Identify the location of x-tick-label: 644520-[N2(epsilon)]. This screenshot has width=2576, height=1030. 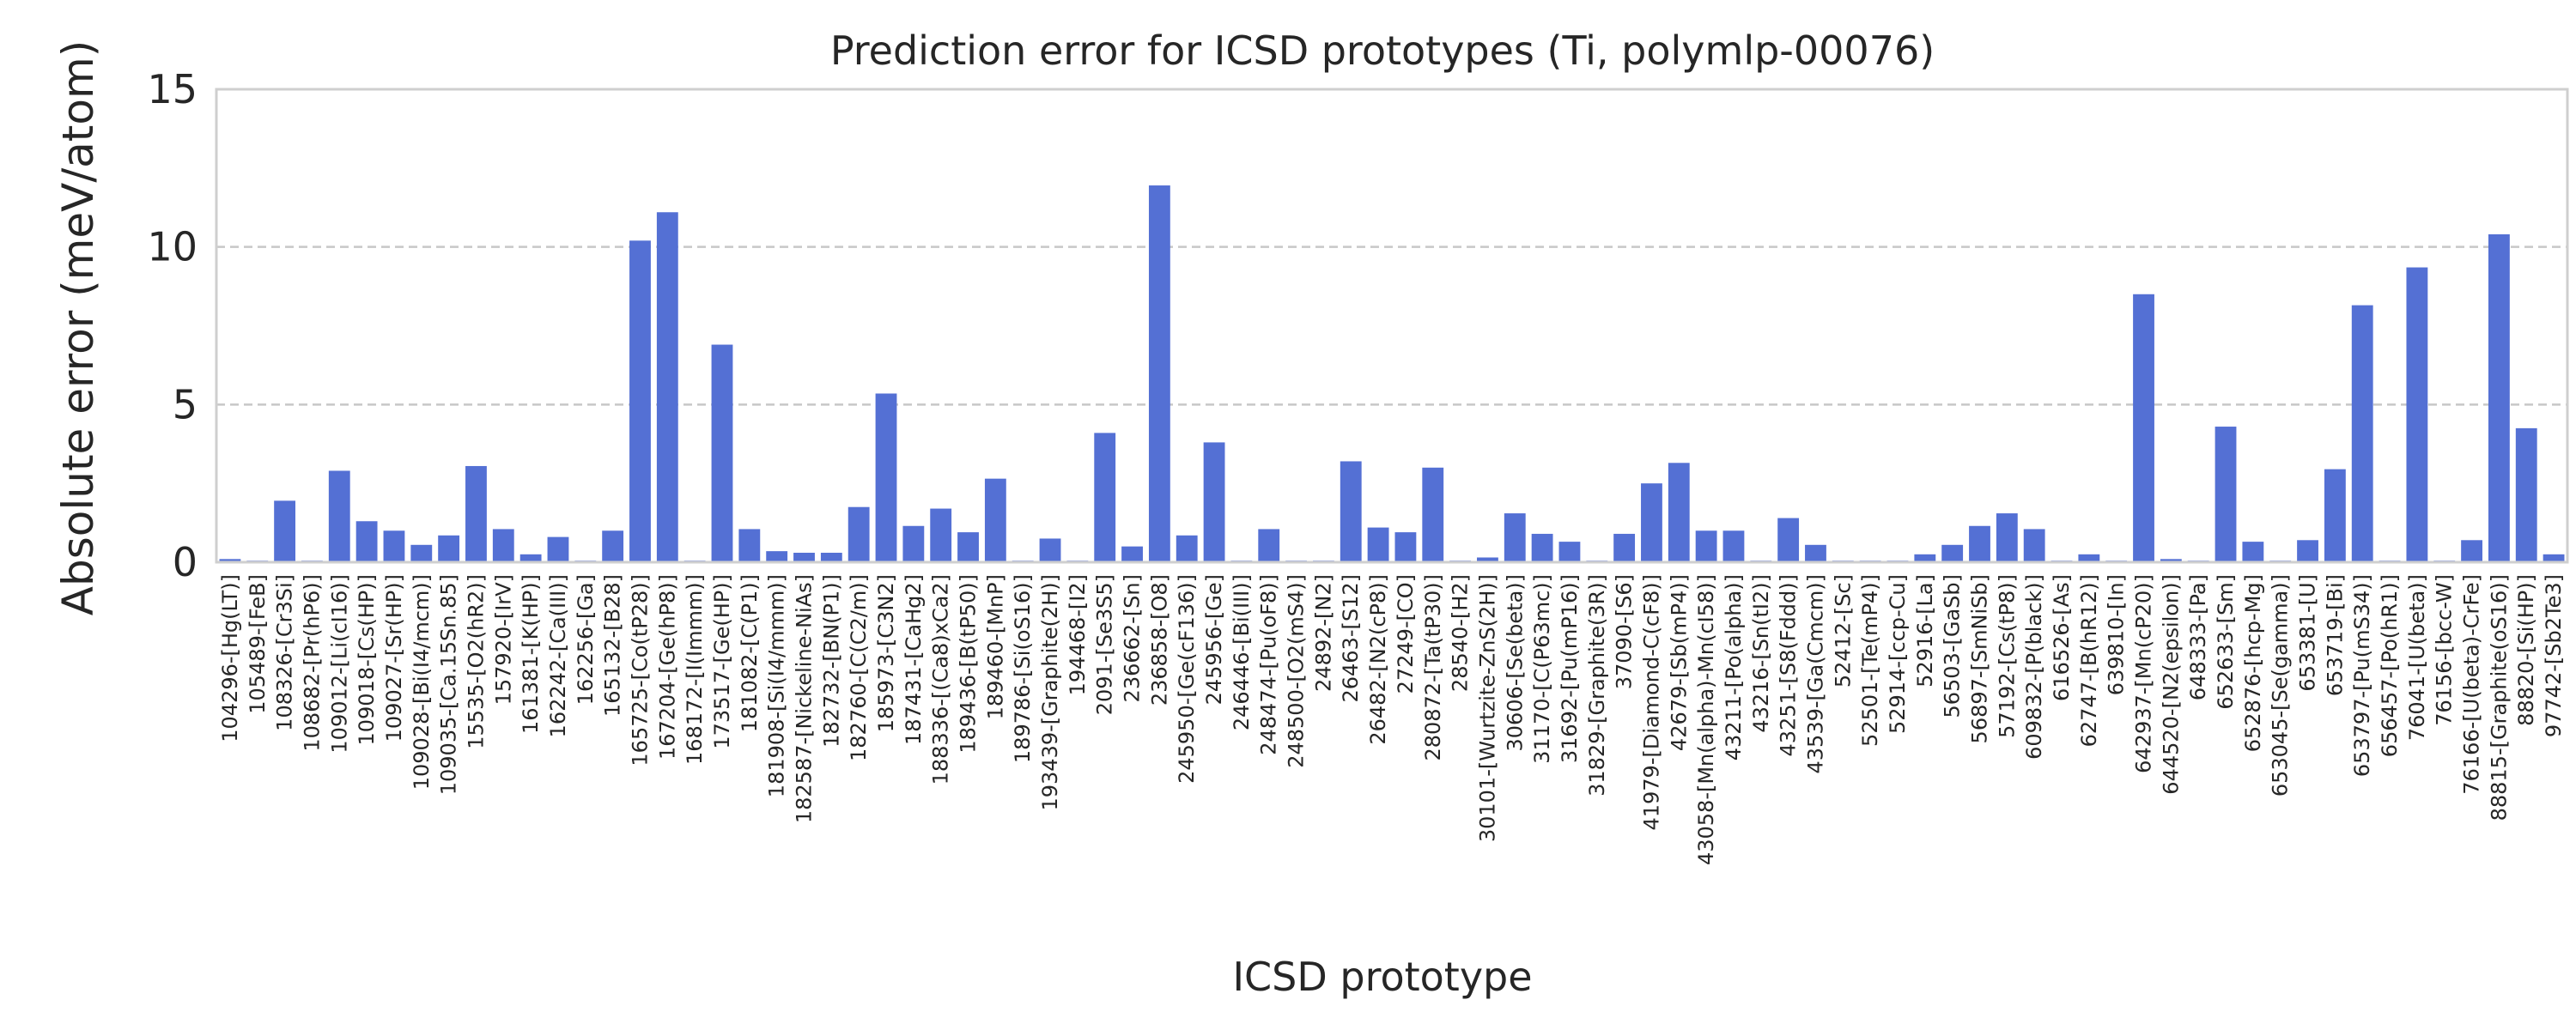
(2171, 684).